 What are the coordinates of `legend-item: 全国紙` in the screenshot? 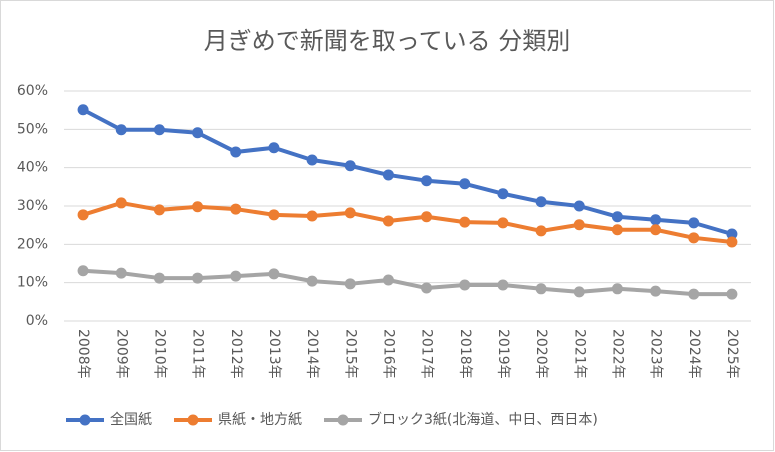 It's located at (109, 419).